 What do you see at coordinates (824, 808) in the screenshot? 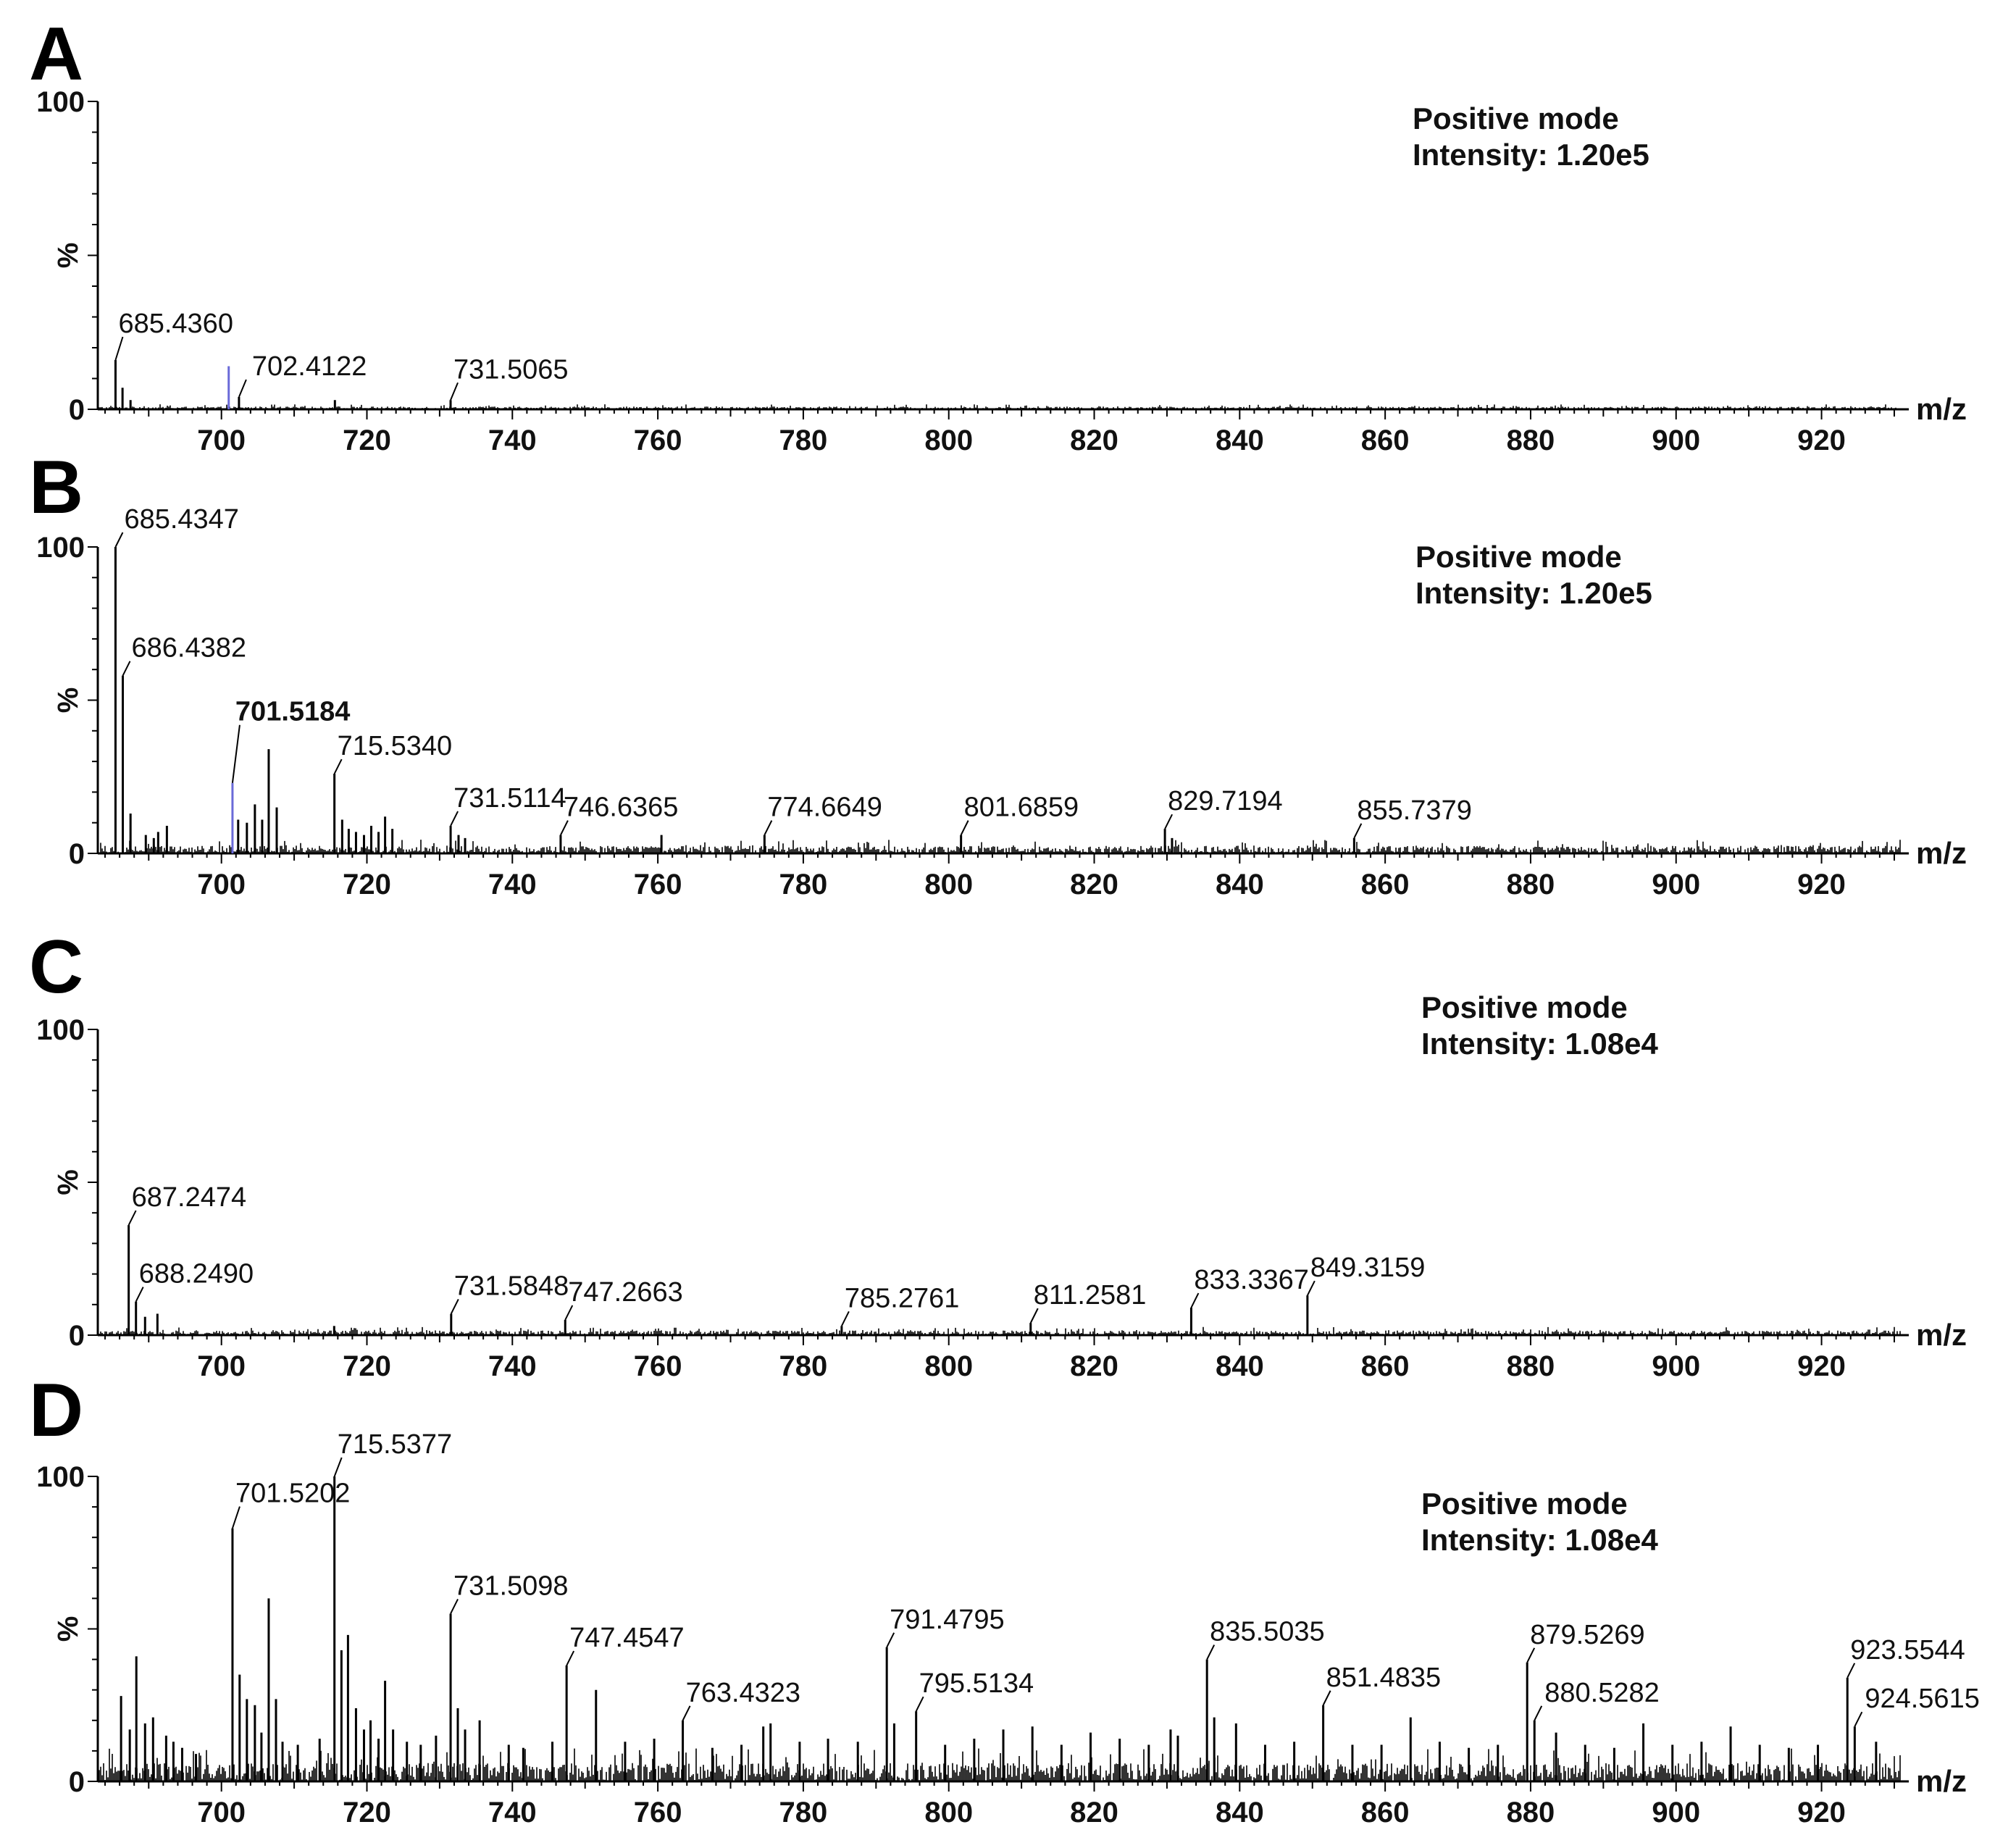
I see `peak-label: 774.6649` at bounding box center [824, 808].